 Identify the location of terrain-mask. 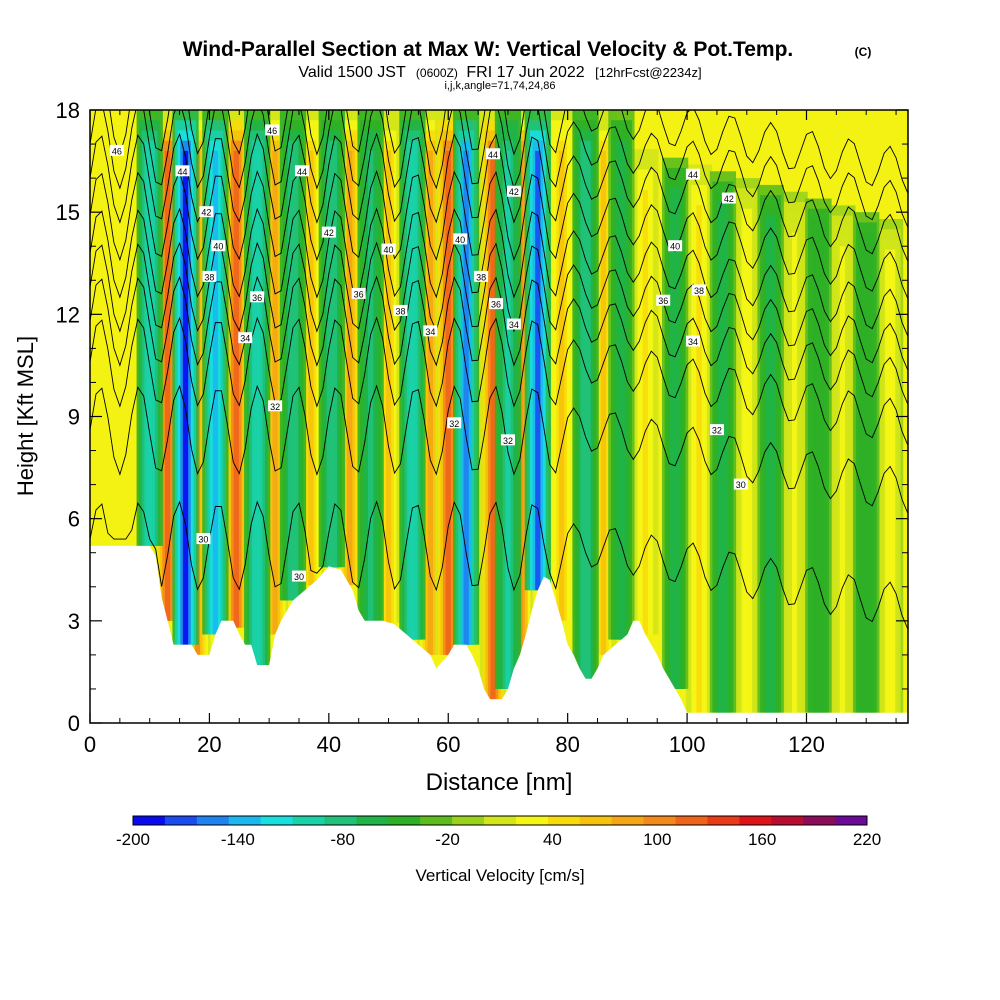
(499, 634).